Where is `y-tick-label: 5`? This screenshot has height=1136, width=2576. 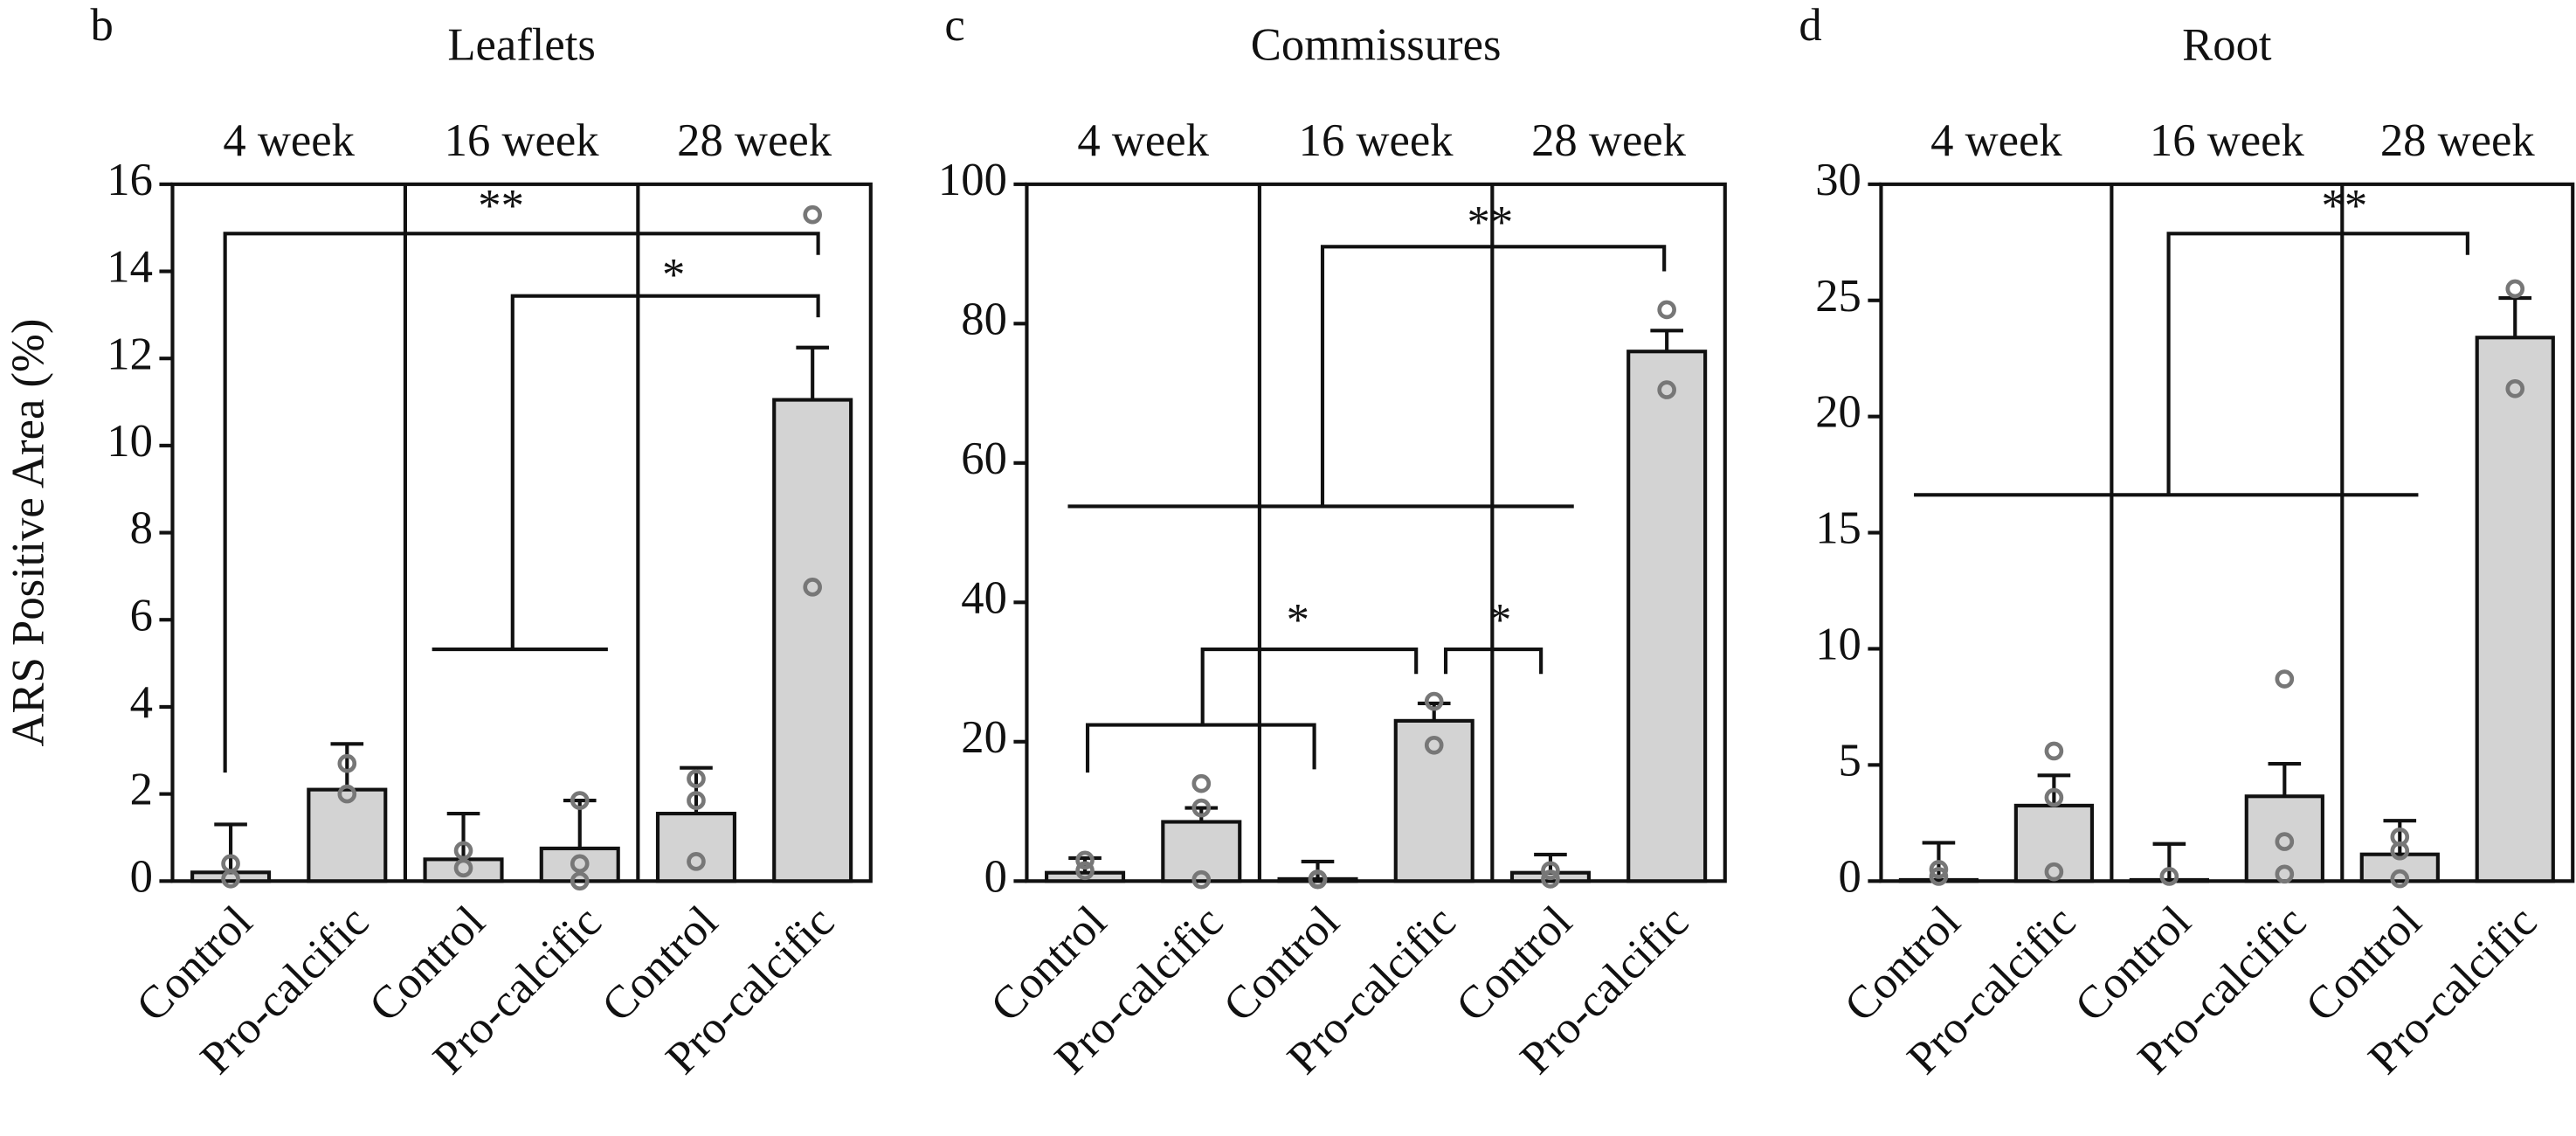 y-tick-label: 5 is located at coordinates (1850, 760).